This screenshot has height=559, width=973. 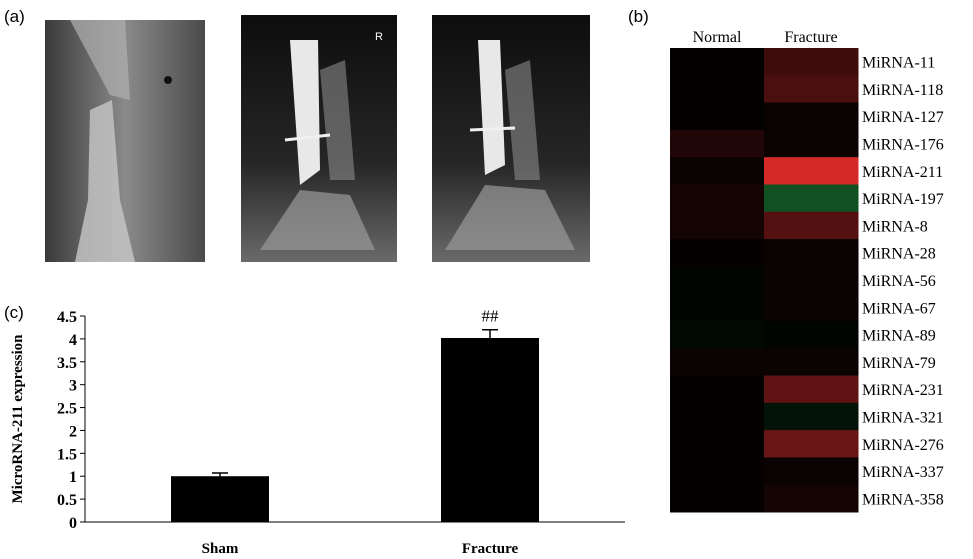 What do you see at coordinates (490, 549) in the screenshot?
I see `x-tick-label: Fracture` at bounding box center [490, 549].